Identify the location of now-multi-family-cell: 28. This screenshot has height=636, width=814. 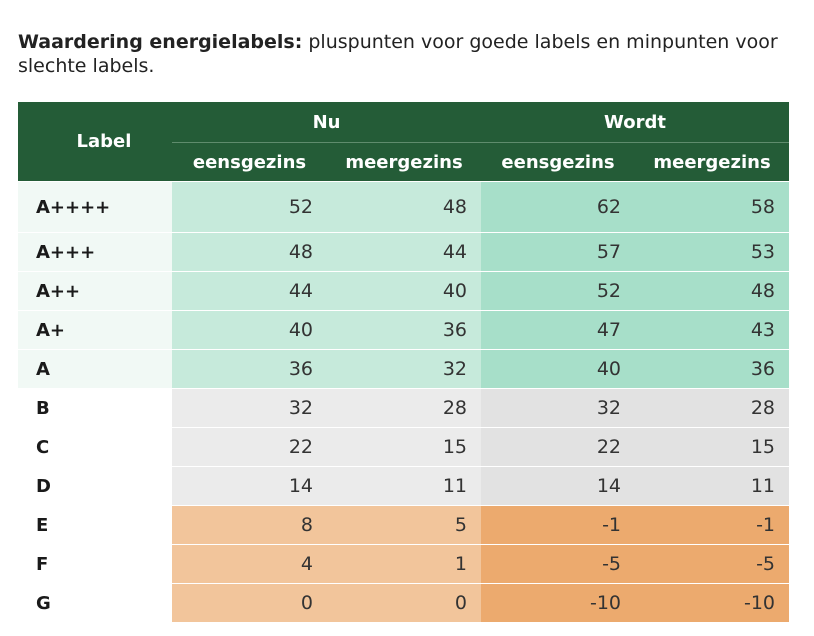
(404, 408).